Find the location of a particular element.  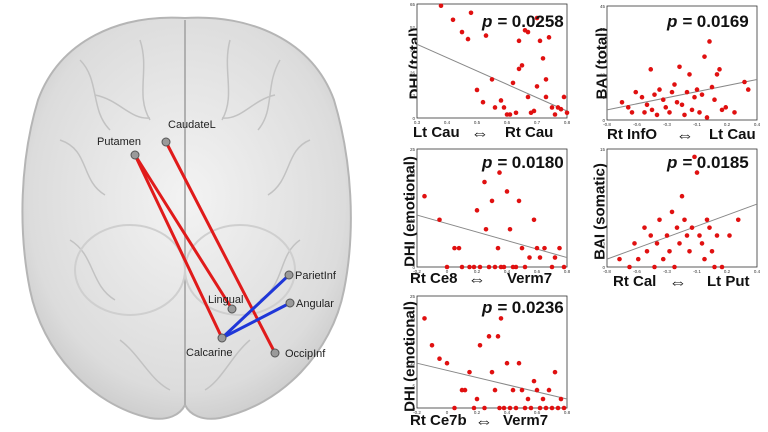

edge-putamen-calcarine is located at coordinates (178, 246).